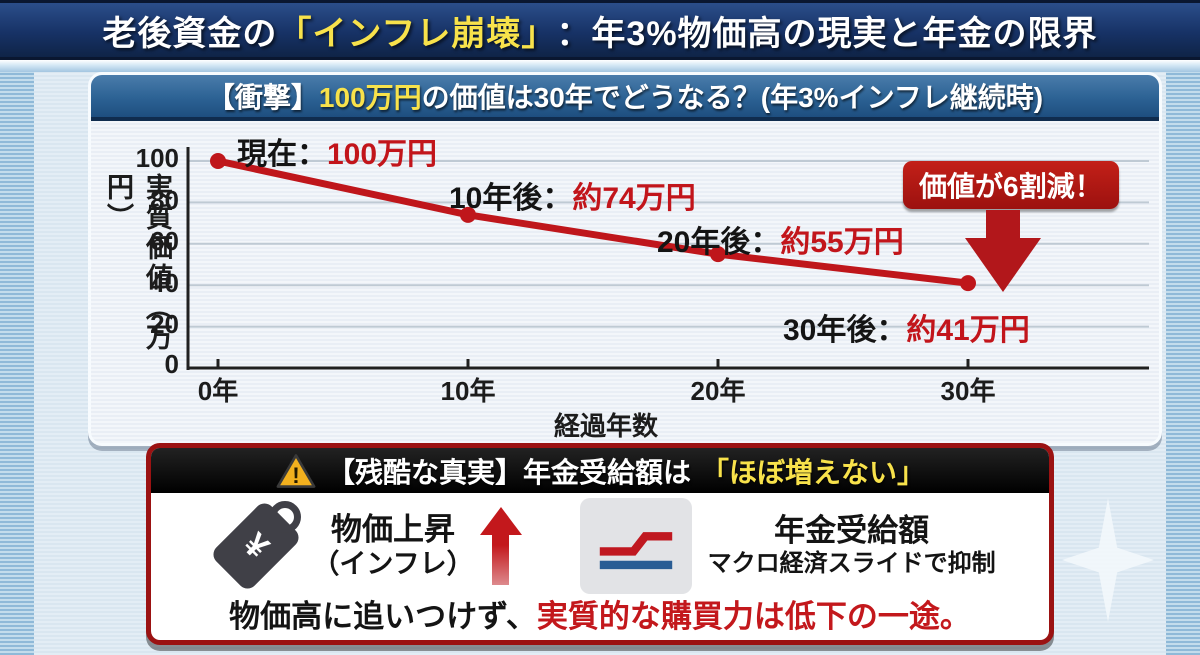 This screenshot has height=655, width=1200. I want to click on warning-footer: 物価高に追いつけず、 実質的な購買力は低下の一途。, so click(600, 619).